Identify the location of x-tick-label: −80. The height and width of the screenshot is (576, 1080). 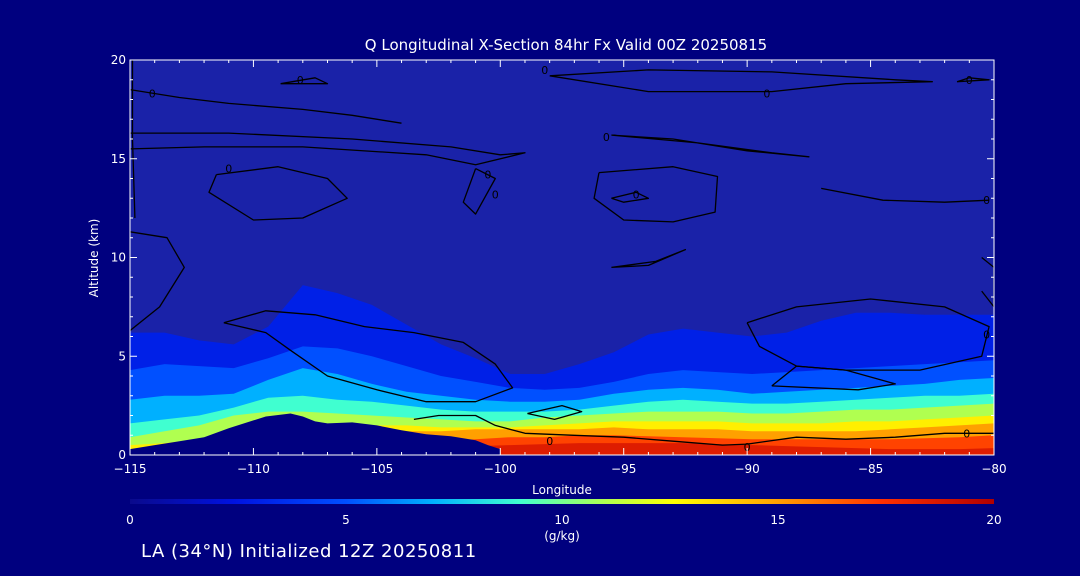
(993, 469).